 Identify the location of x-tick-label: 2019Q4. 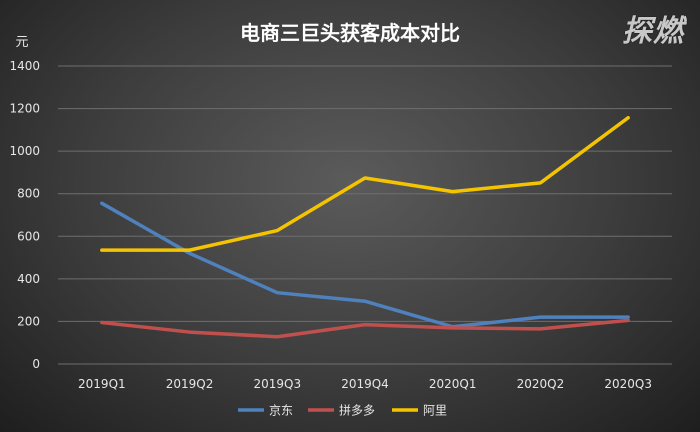
(365, 384).